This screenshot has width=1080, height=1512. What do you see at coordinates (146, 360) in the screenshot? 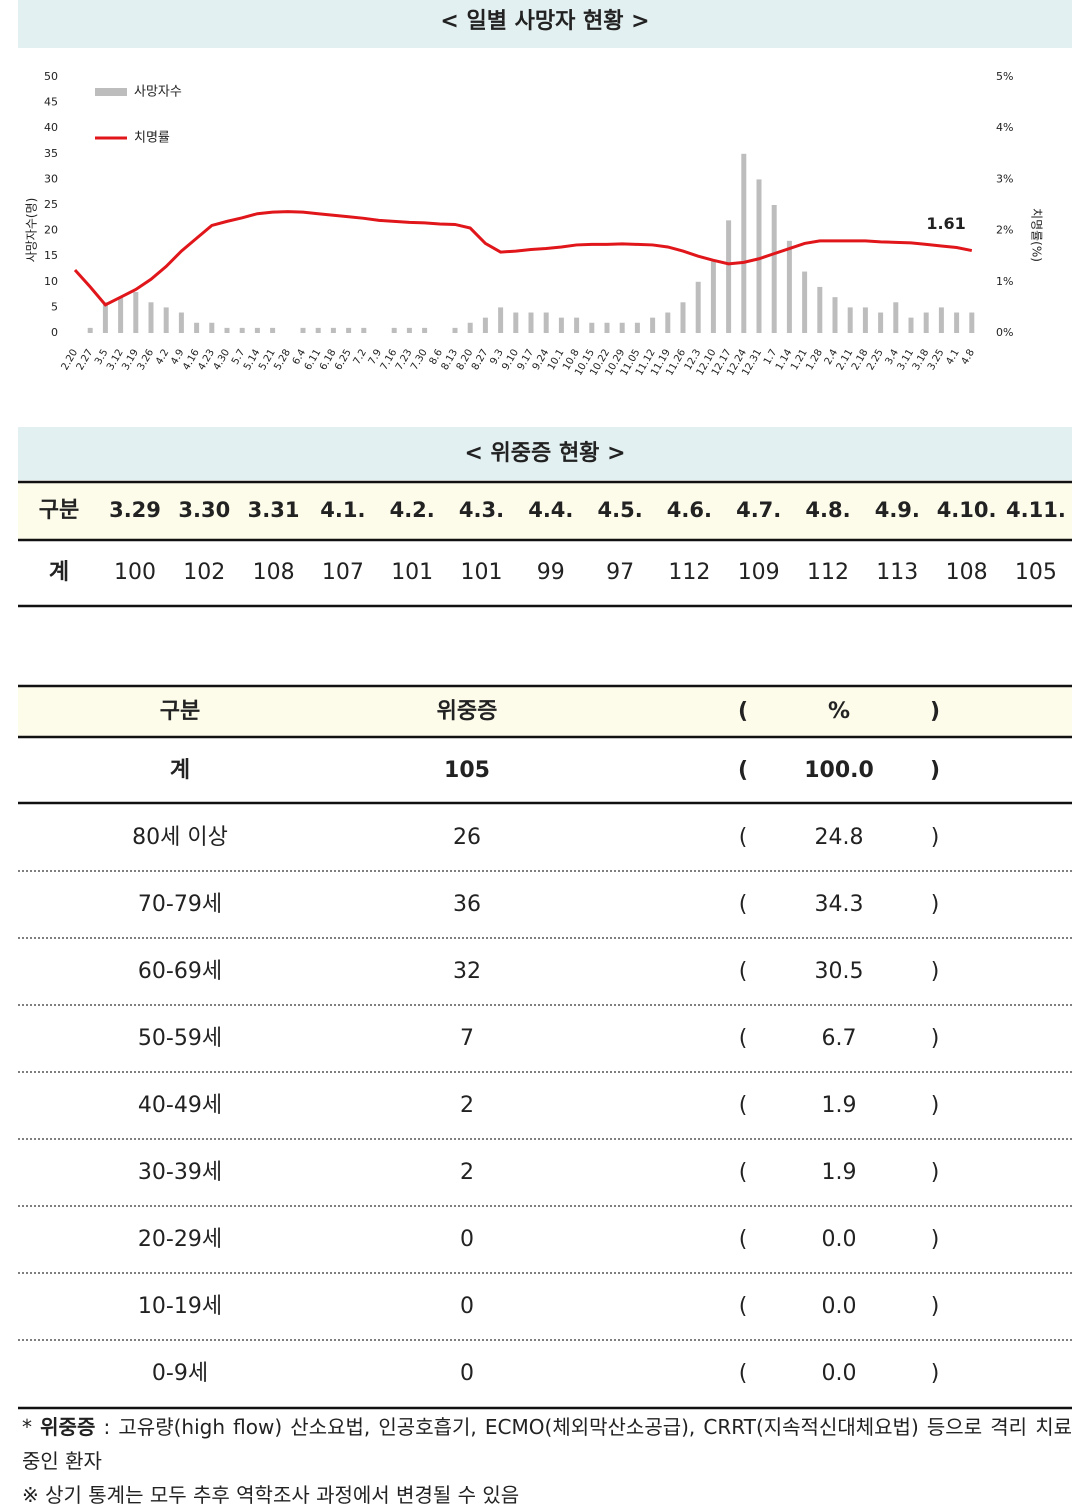
I see `x-tick-label: 3.26` at bounding box center [146, 360].